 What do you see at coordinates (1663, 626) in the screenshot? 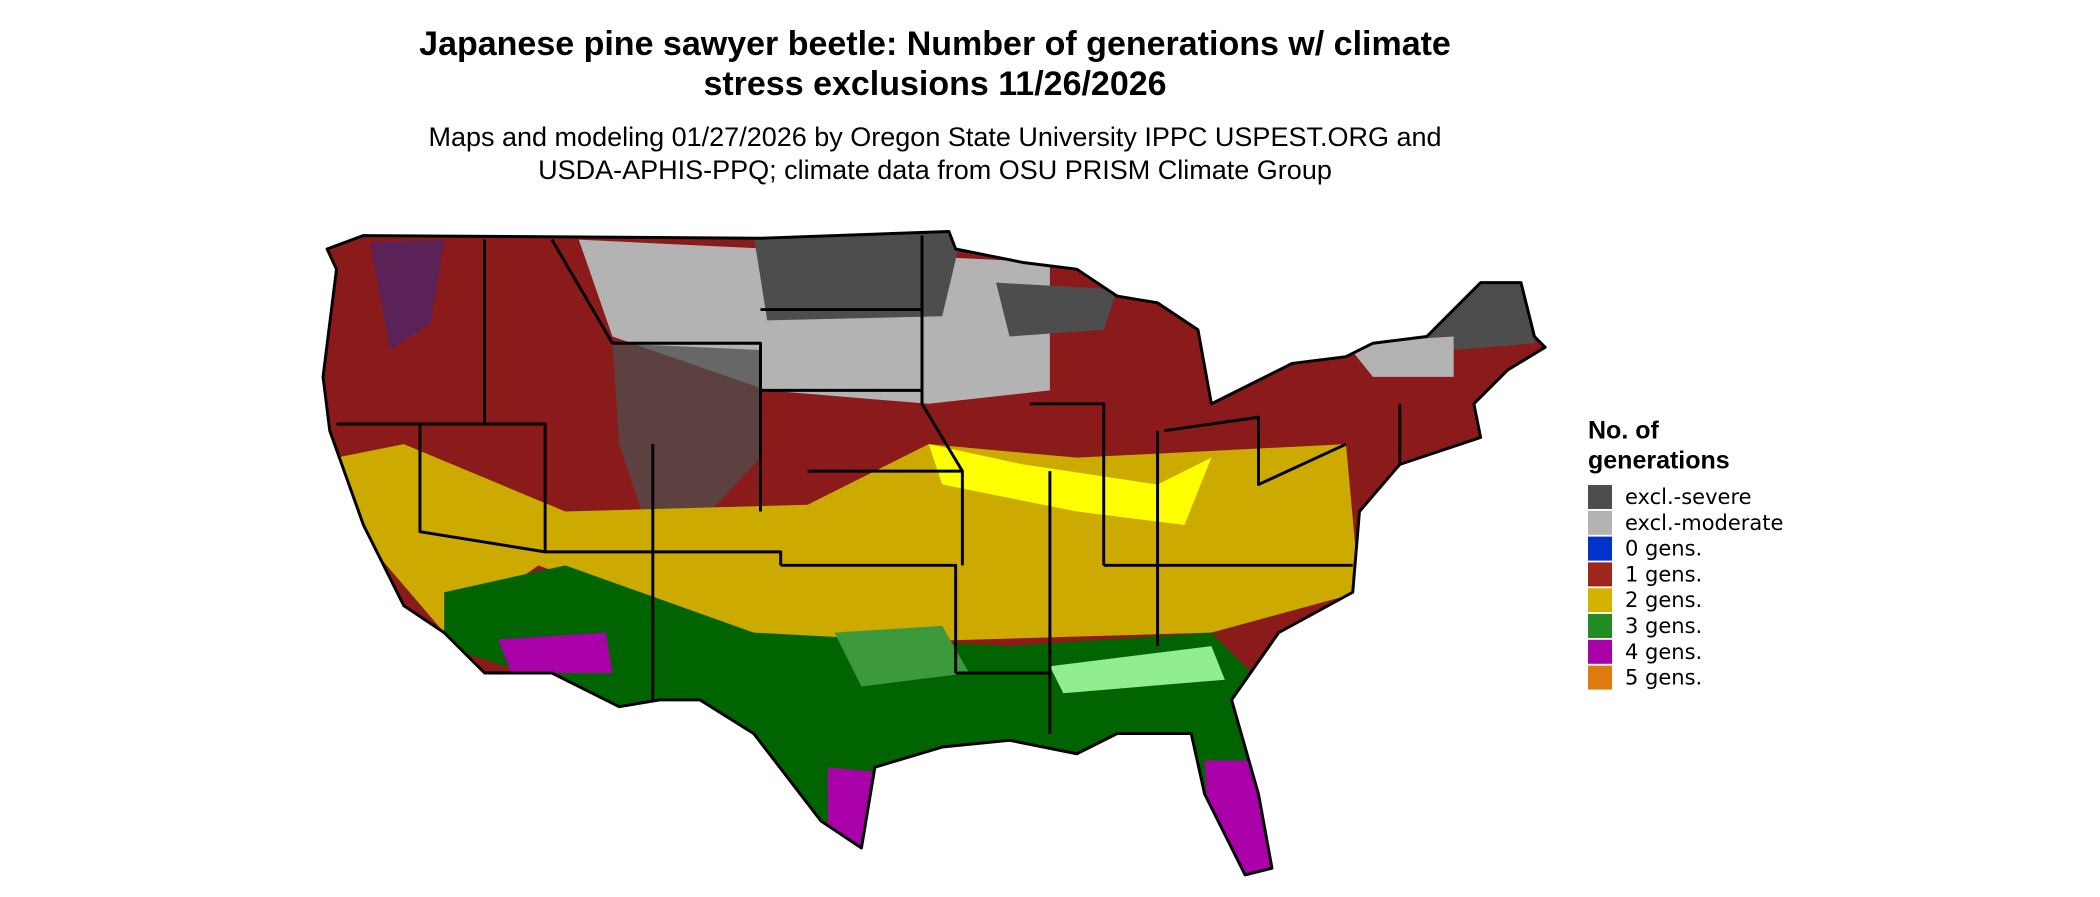
I see `legend-label: 3 gens.` at bounding box center [1663, 626].